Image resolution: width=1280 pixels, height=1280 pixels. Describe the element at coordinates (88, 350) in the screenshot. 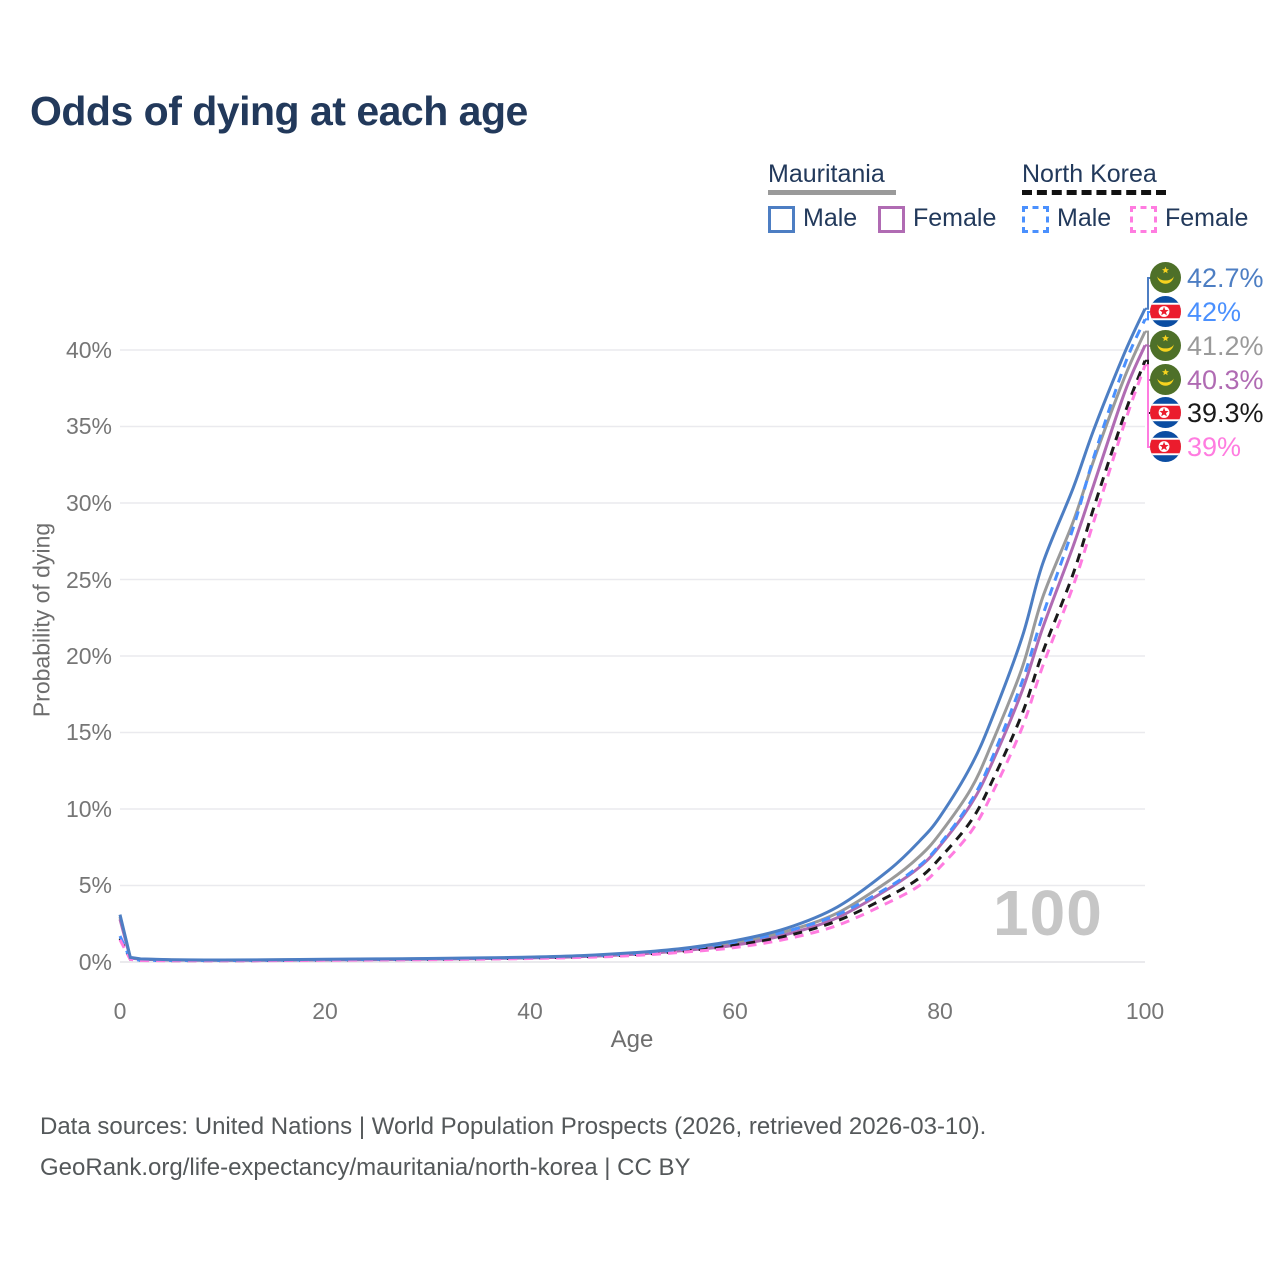

I see `y-tick-40: 40%` at that location.